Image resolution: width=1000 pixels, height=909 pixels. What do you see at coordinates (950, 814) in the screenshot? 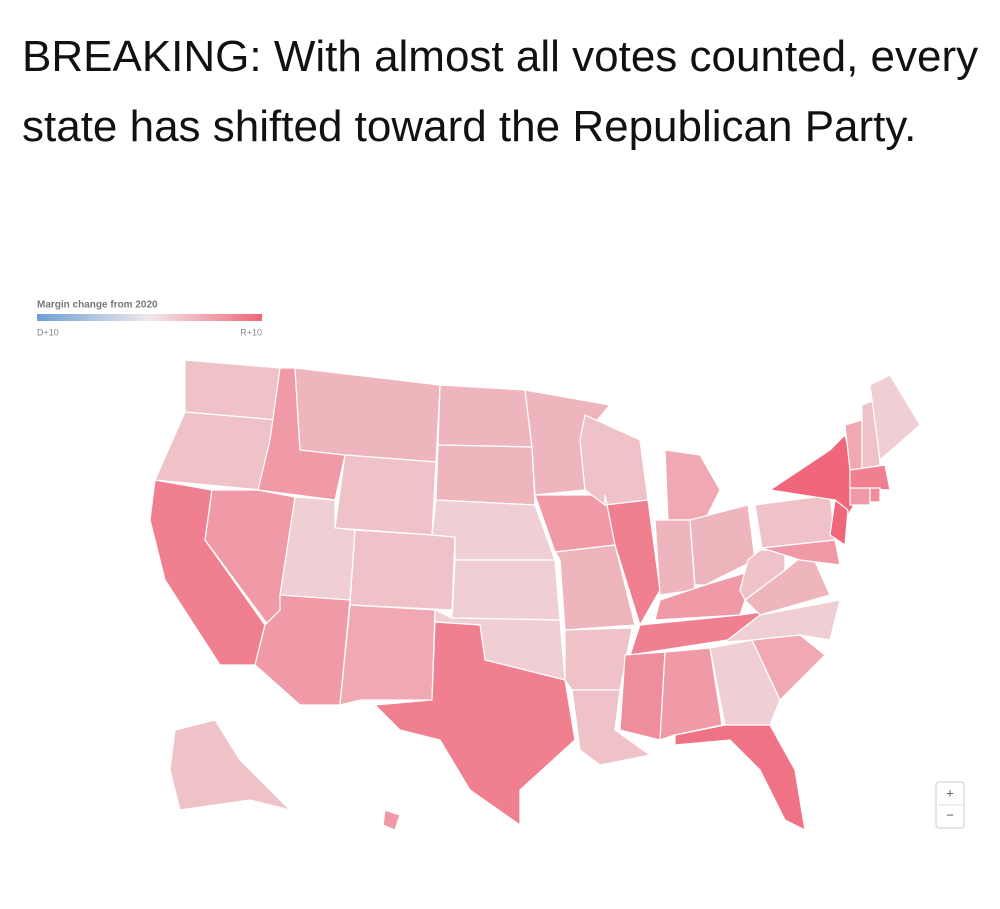
I see `zoom-out: −` at bounding box center [950, 814].